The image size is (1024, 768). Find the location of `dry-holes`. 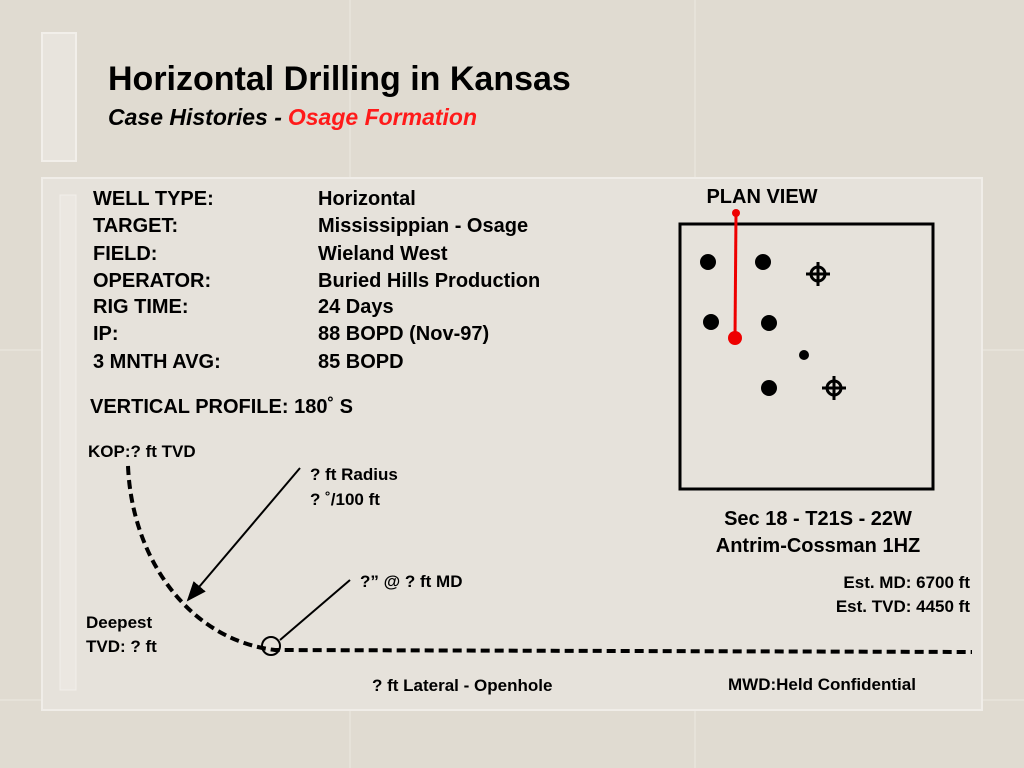

dry-holes is located at coordinates (826, 331).